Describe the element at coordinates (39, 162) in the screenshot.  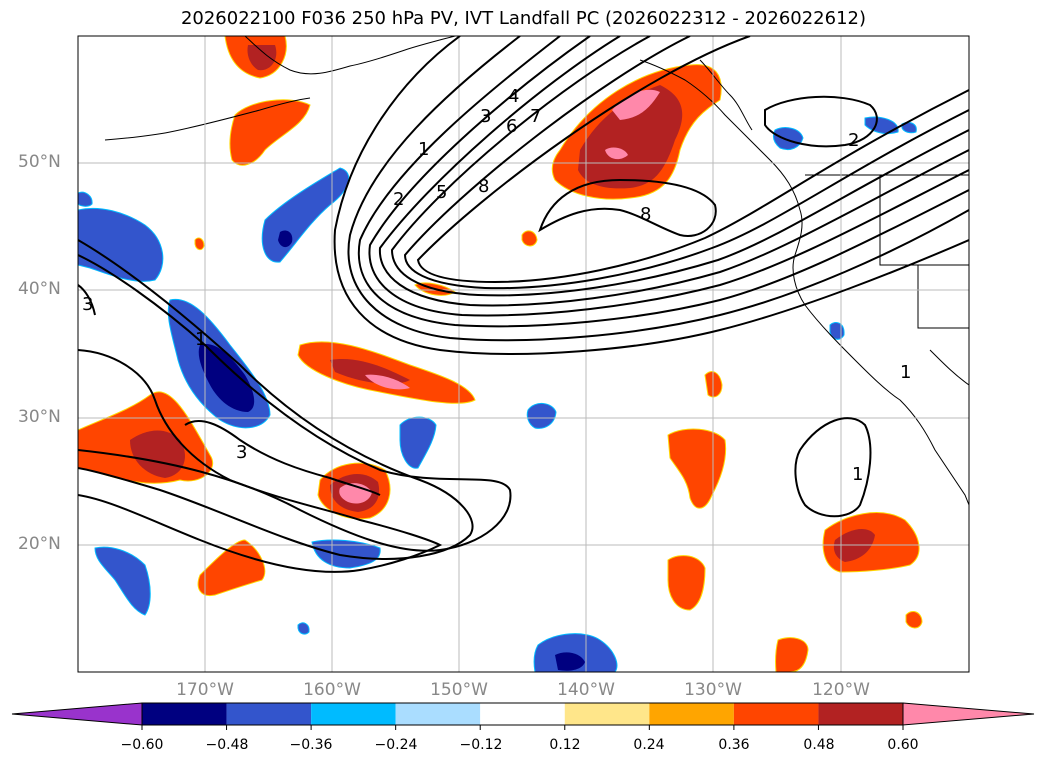
I see `lat-label-50n: 50°N` at that location.